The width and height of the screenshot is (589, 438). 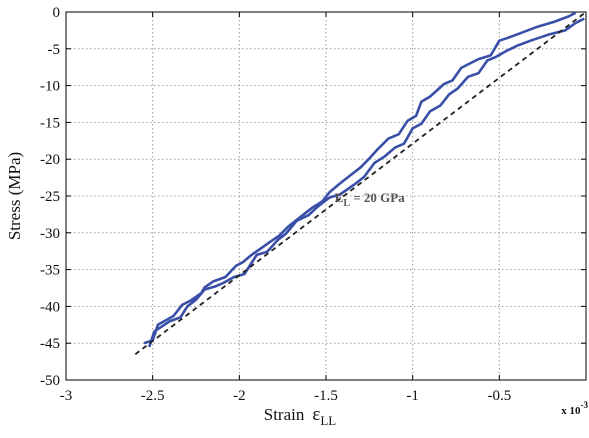 I want to click on annotation-rest: = 20 GPa, so click(x=377, y=197).